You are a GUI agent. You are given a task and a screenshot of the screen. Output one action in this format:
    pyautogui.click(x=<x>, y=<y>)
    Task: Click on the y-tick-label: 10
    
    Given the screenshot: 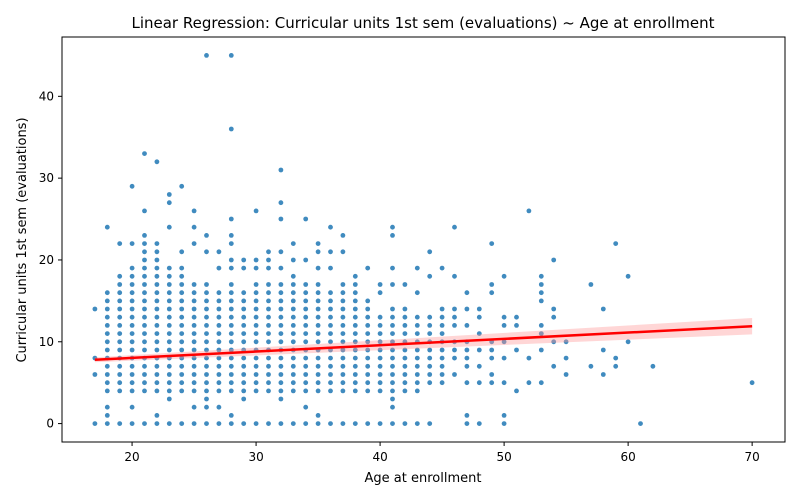 What is the action you would take?
    pyautogui.click(x=46, y=342)
    